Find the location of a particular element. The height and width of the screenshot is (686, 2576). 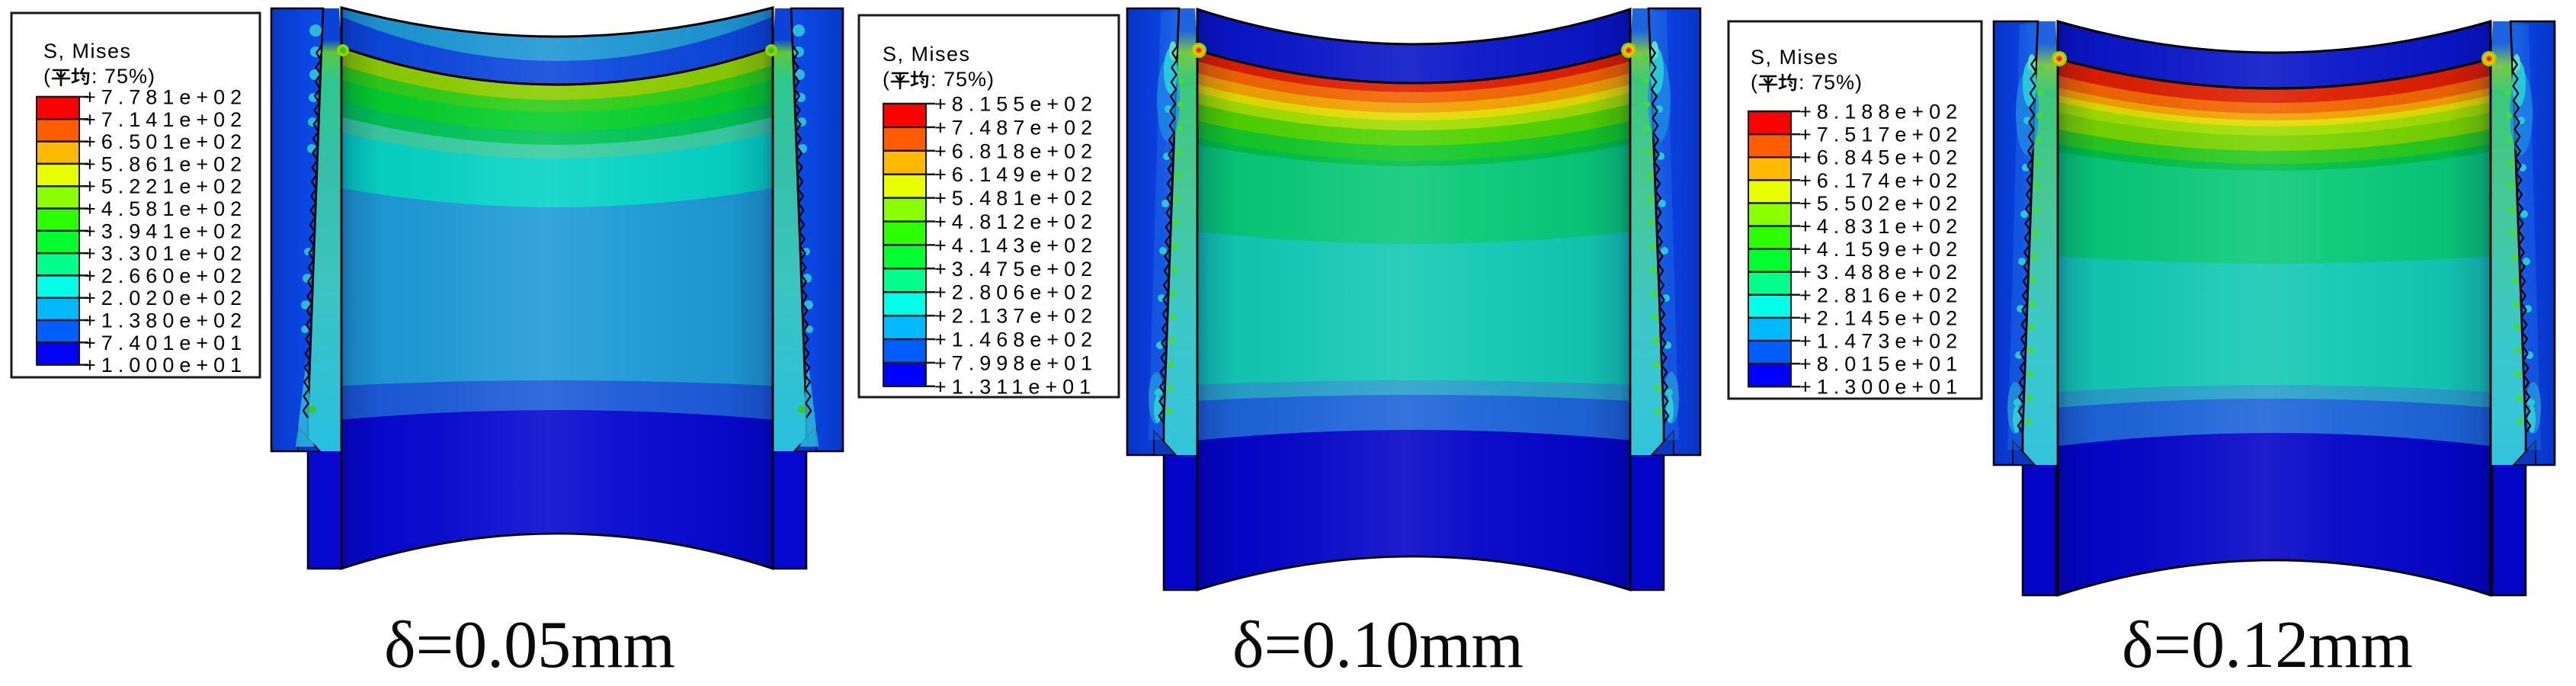

svg-text: +5.221e+02 is located at coordinates (165, 187).